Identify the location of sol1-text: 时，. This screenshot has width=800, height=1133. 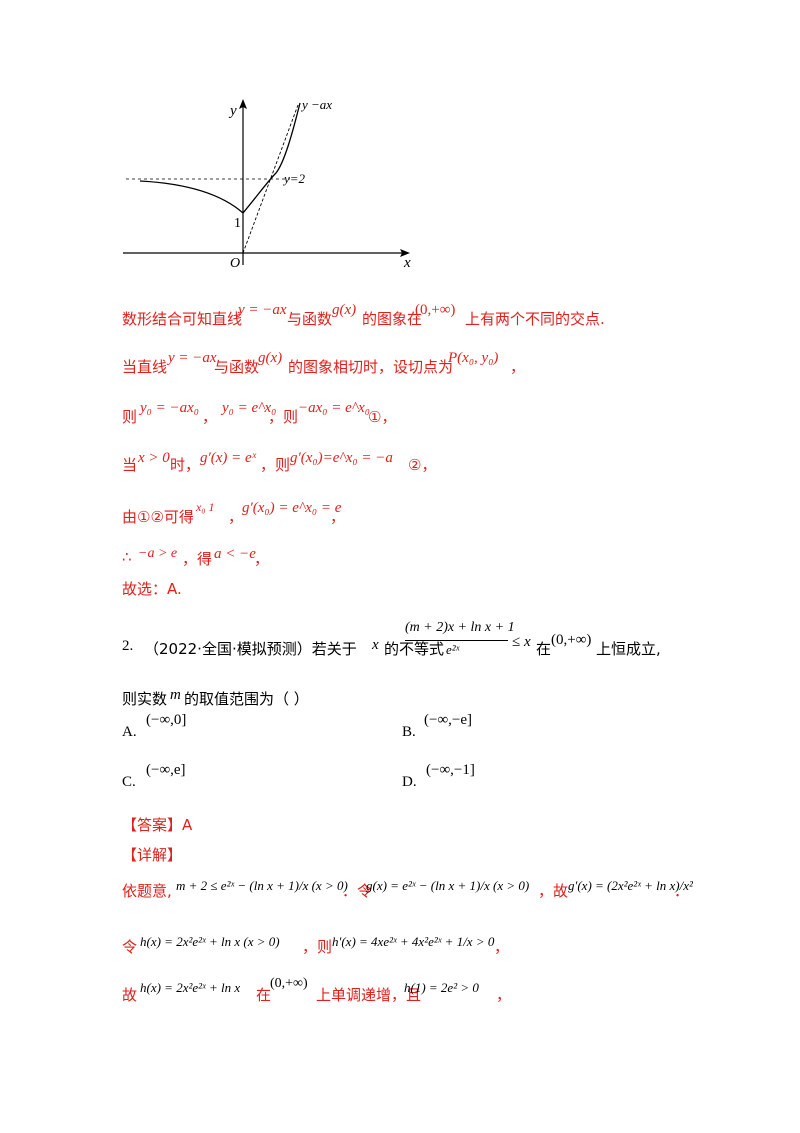
(185, 465).